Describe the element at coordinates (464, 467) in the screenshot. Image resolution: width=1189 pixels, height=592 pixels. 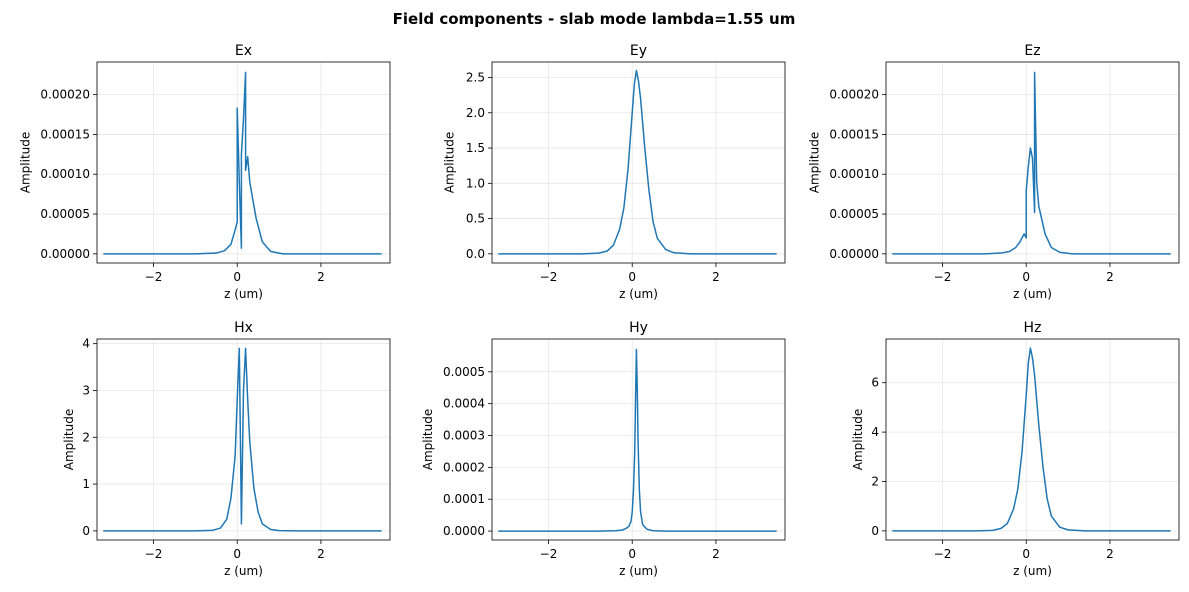
I see `y-tick-label: 0.0002` at that location.